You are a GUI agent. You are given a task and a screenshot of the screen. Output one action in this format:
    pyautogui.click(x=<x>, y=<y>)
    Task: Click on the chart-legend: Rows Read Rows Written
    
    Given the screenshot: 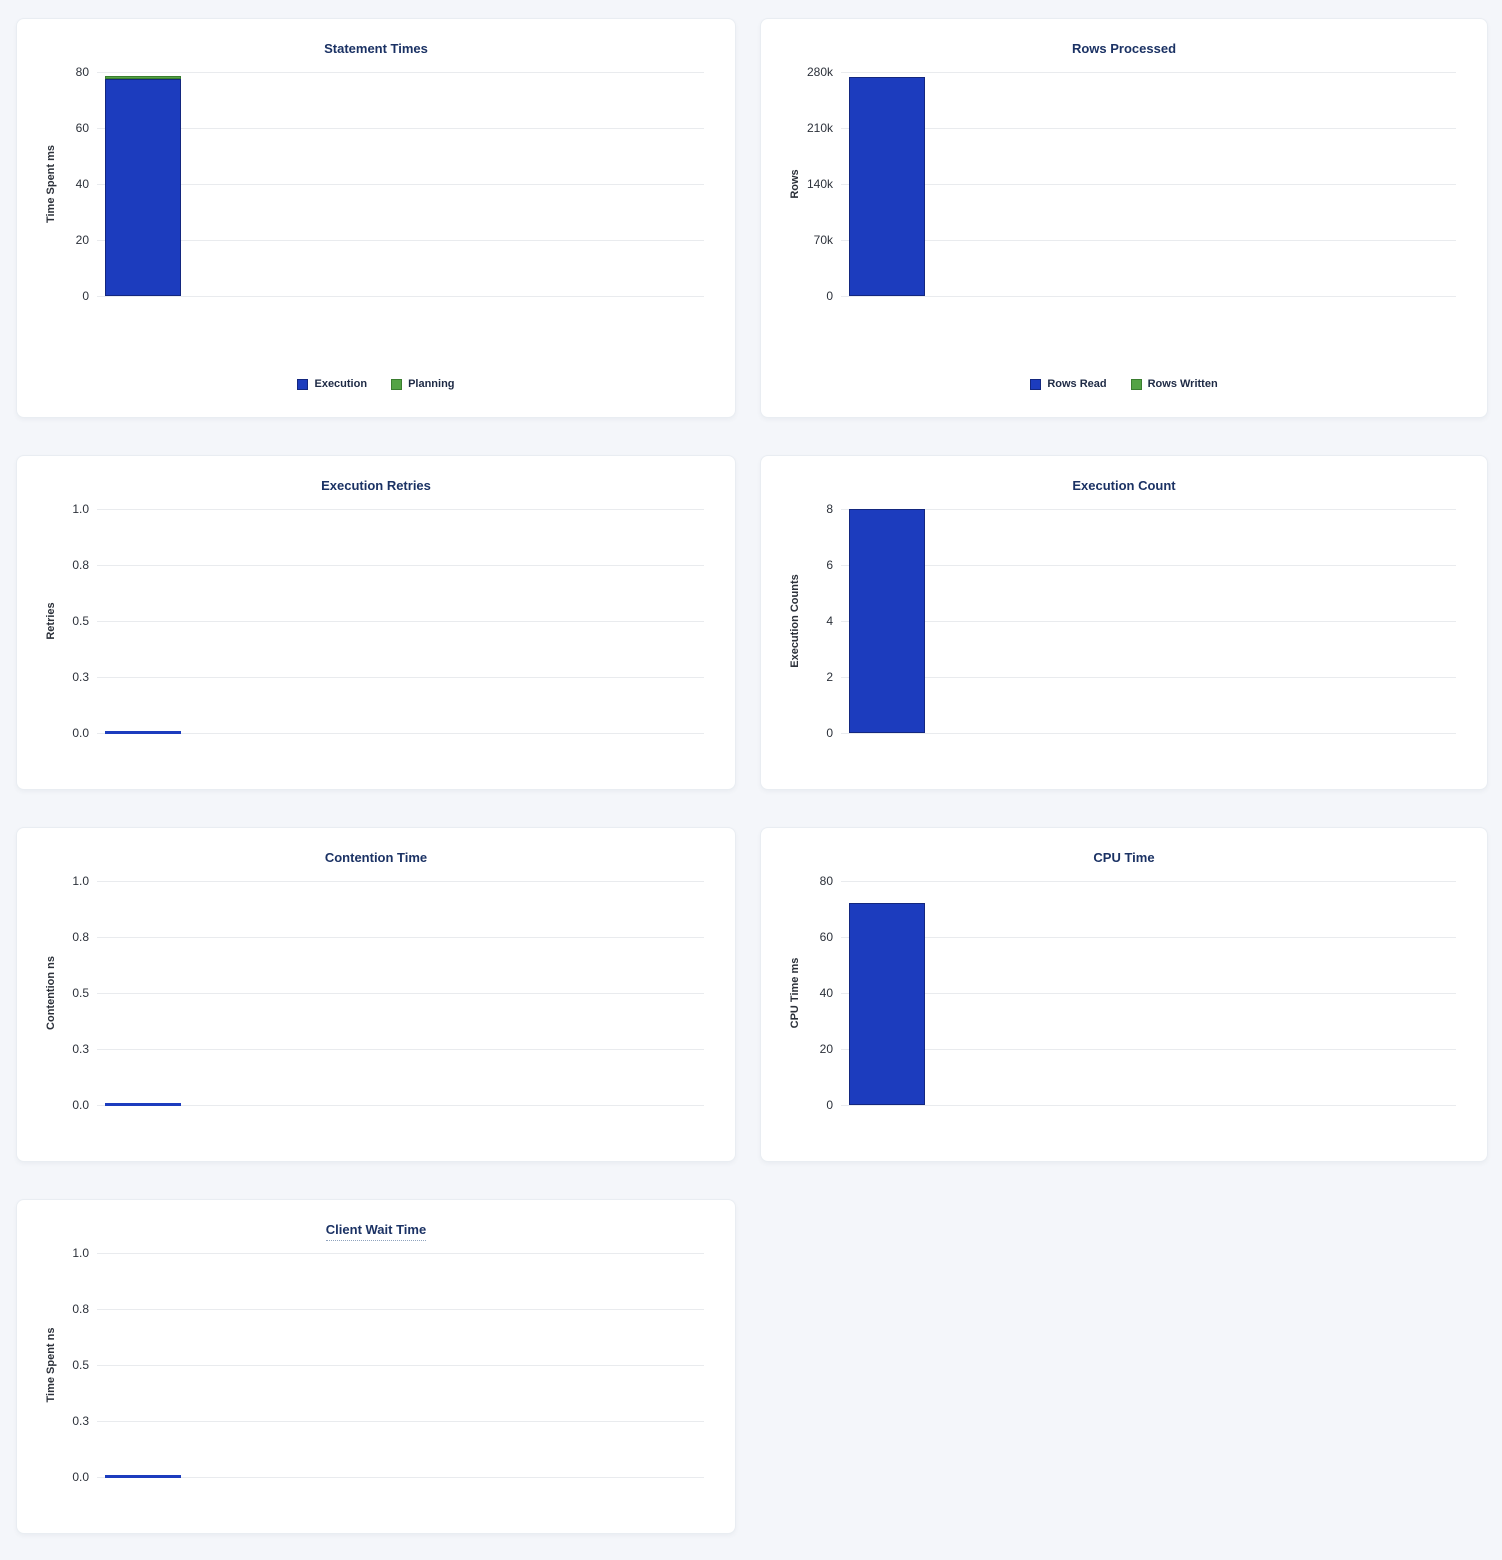 What is the action you would take?
    pyautogui.click(x=1124, y=384)
    